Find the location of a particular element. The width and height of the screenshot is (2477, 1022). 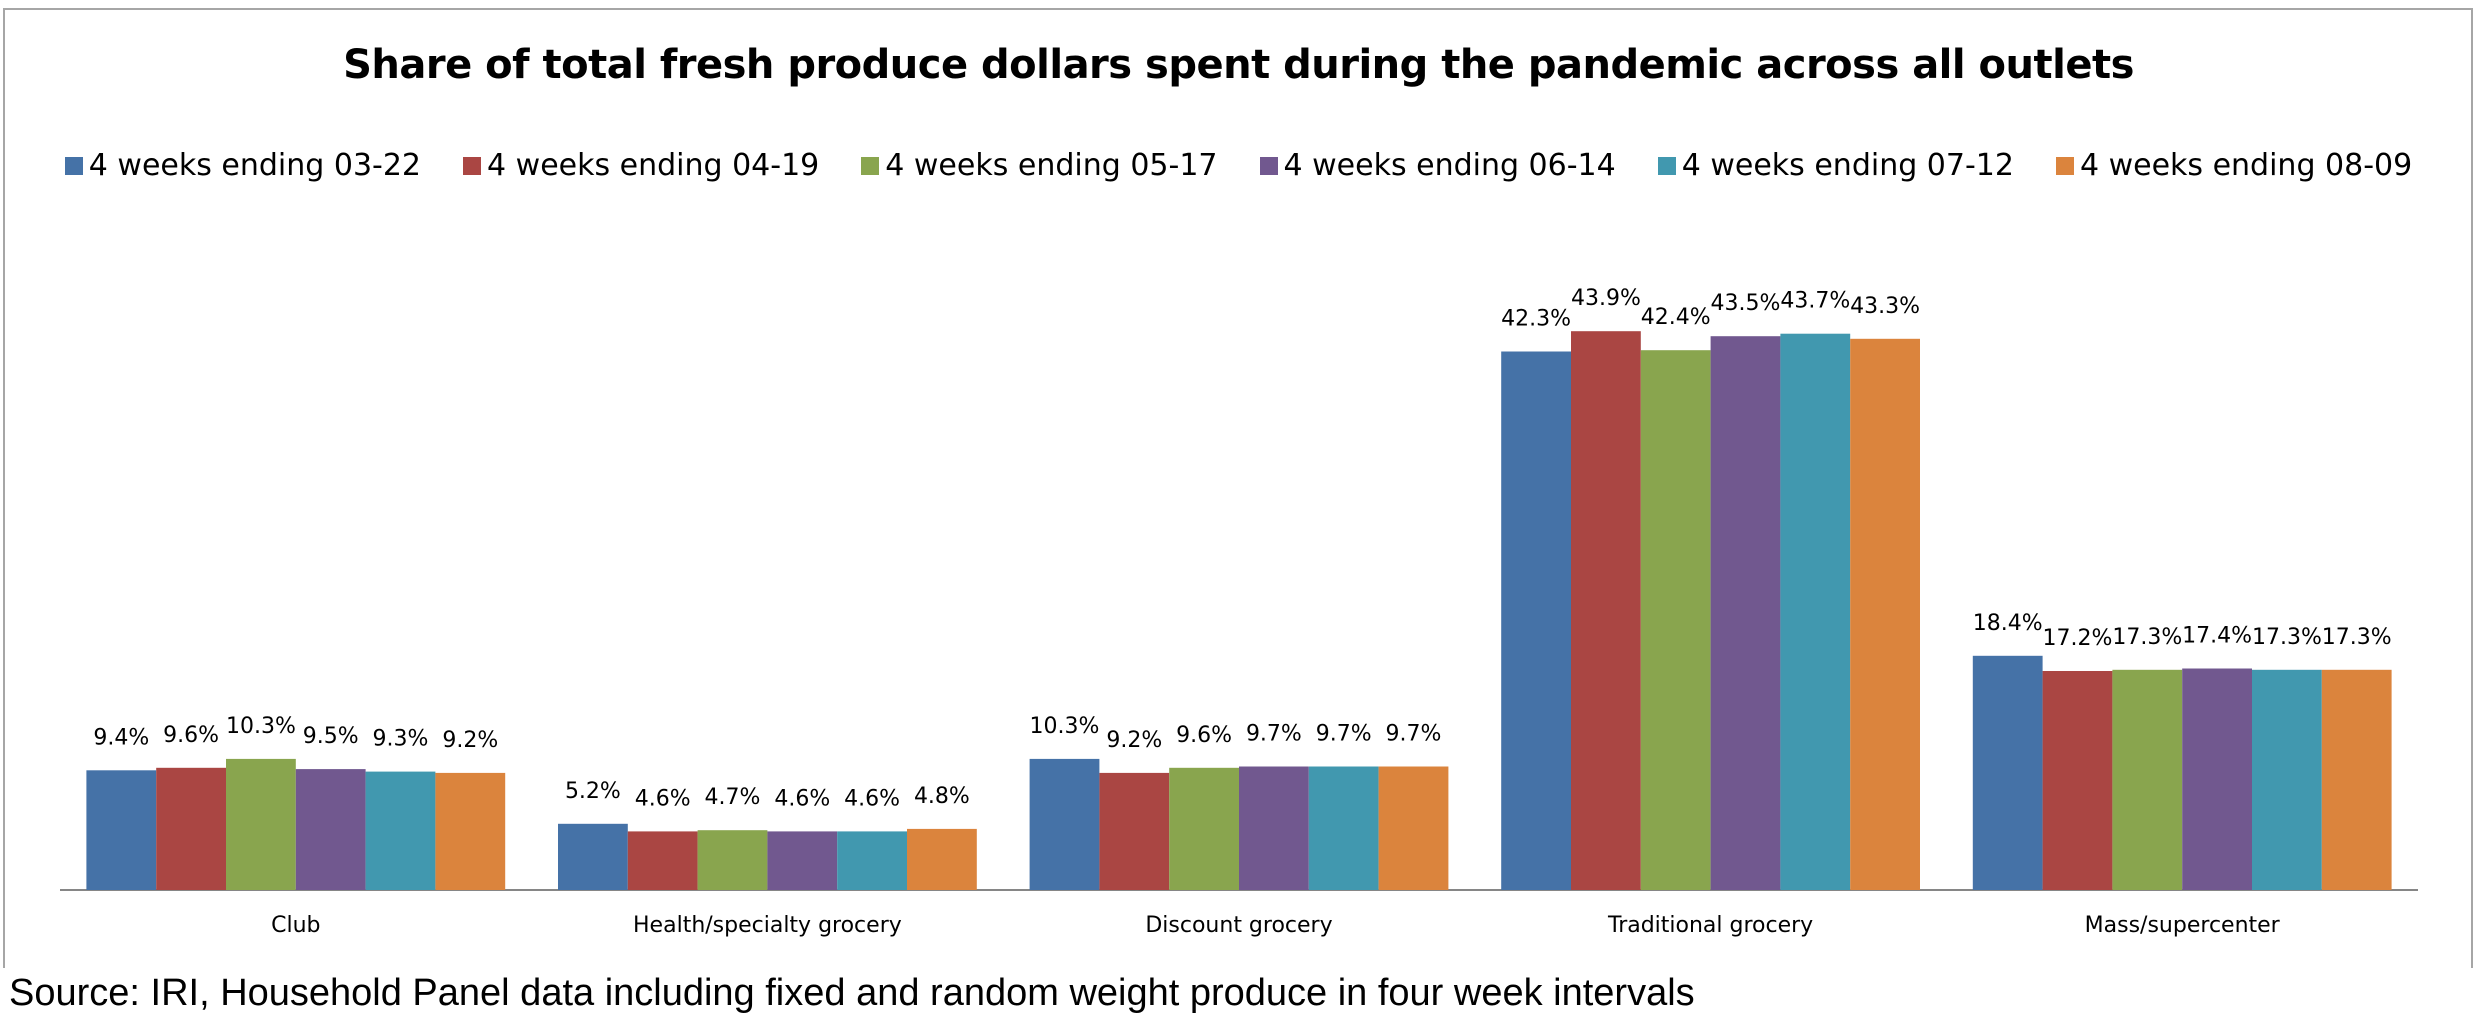

data-label: 4.7% is located at coordinates (733, 797).